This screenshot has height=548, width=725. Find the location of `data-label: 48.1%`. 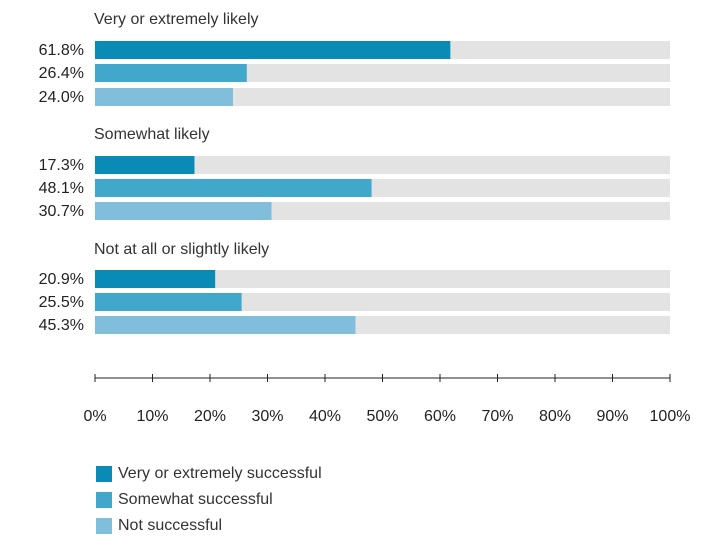

data-label: 48.1% is located at coordinates (61, 188).